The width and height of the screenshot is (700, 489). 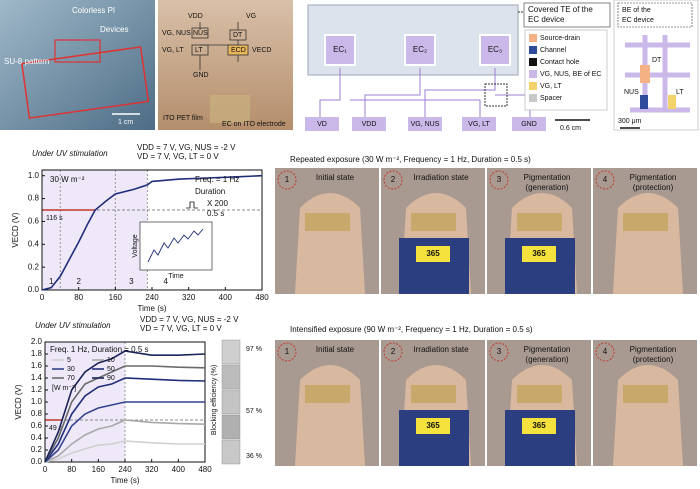 What do you see at coordinates (369, 124) in the screenshot?
I see `pad-label: VDD` at bounding box center [369, 124].